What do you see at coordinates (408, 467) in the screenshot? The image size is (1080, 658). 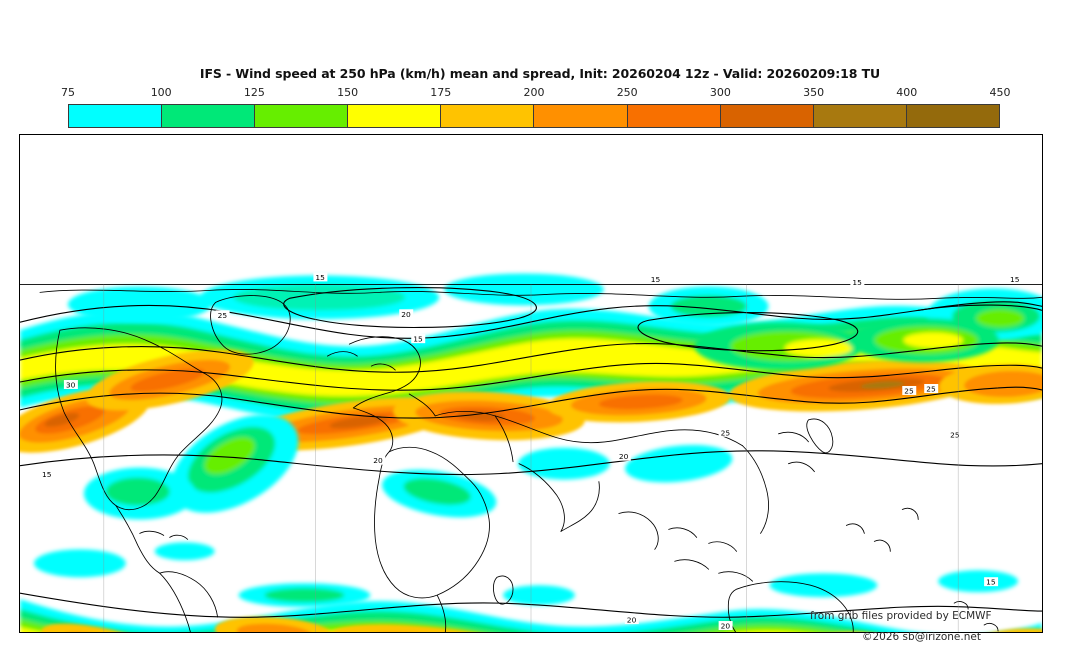 I see `nh-trough-patches` at bounding box center [408, 467].